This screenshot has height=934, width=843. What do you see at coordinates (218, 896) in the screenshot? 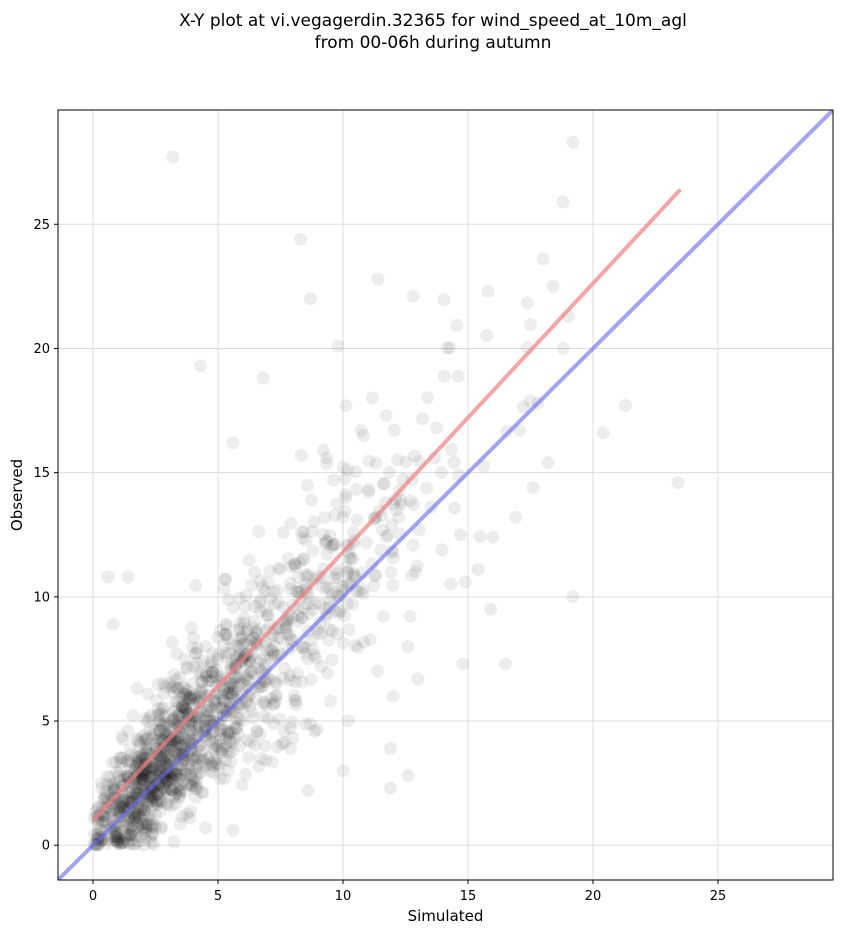
I see `x-tick-label: 5` at bounding box center [218, 896].